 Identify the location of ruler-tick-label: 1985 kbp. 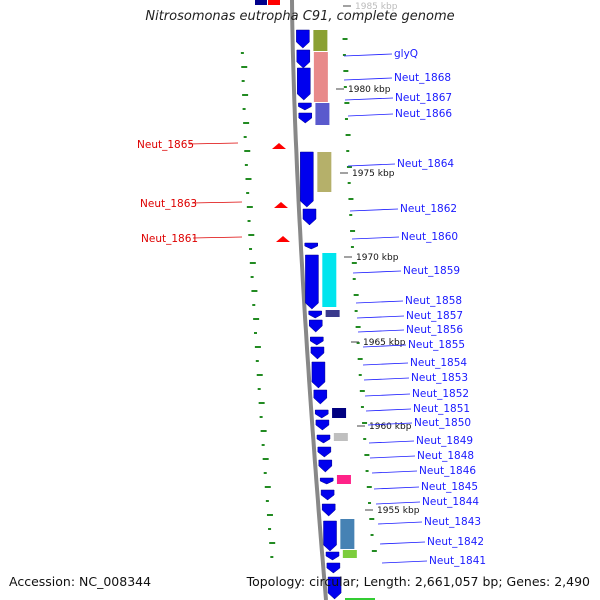
(376, 7).